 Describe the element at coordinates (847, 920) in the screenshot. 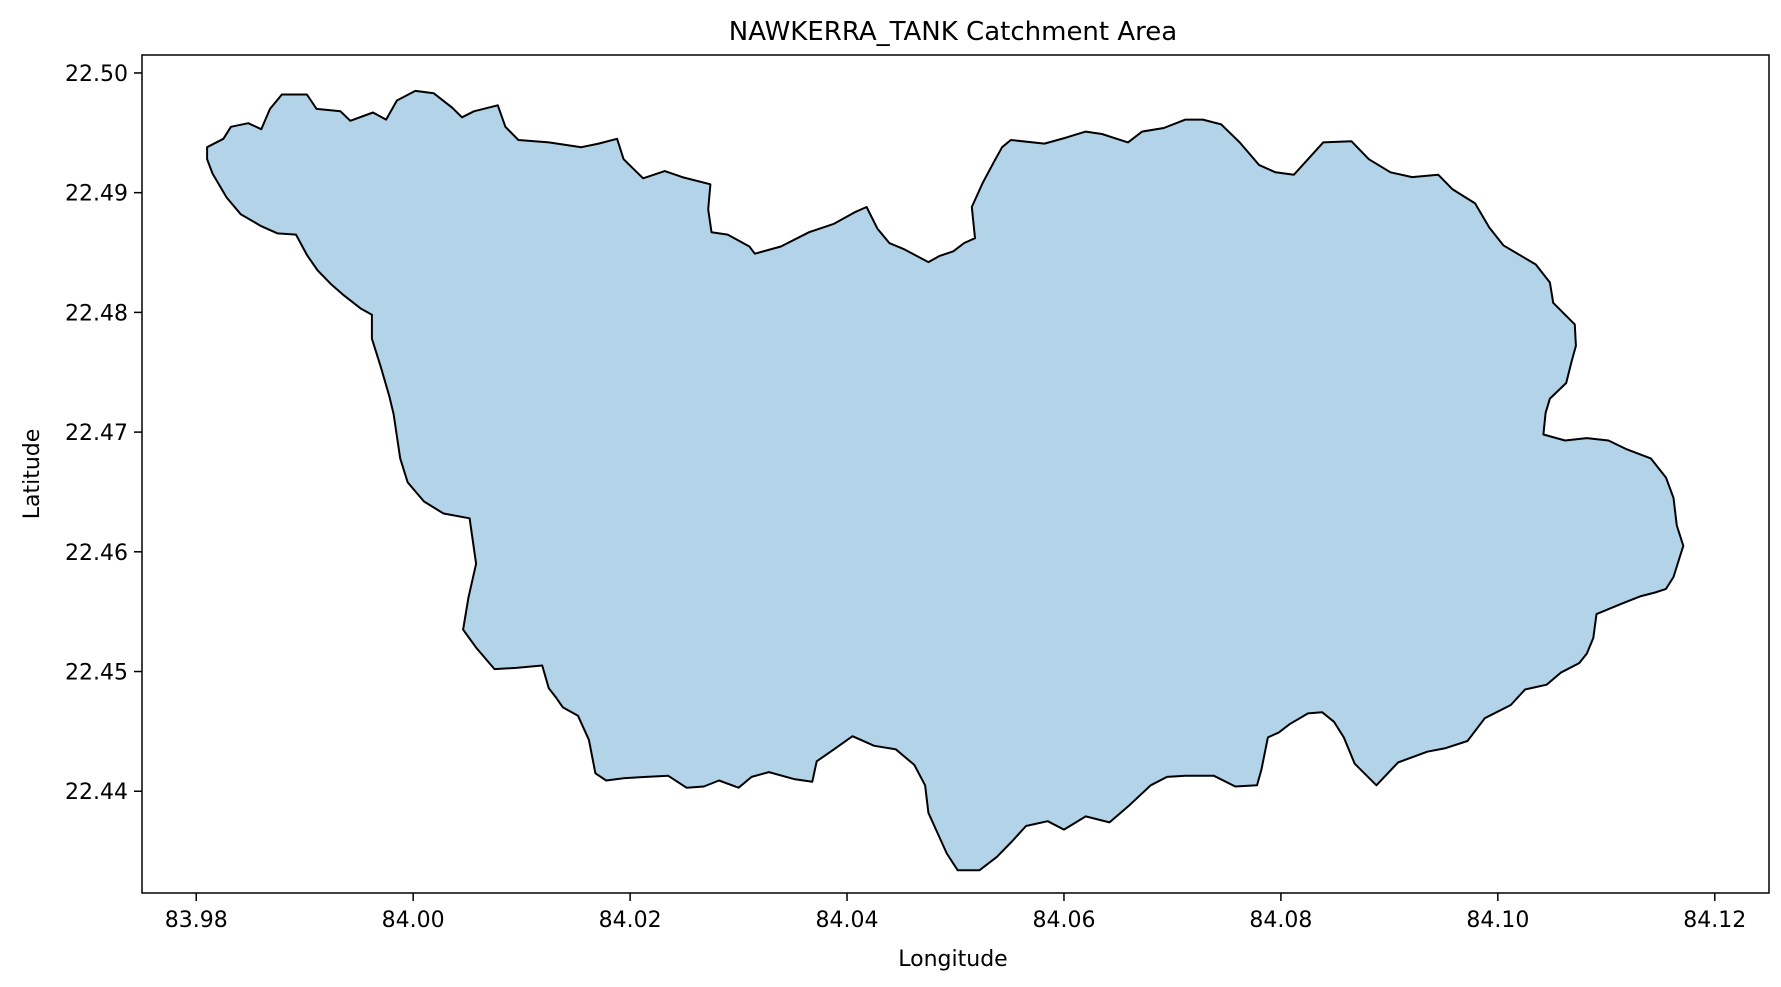

I see `x-tick-label: 84.04` at that location.